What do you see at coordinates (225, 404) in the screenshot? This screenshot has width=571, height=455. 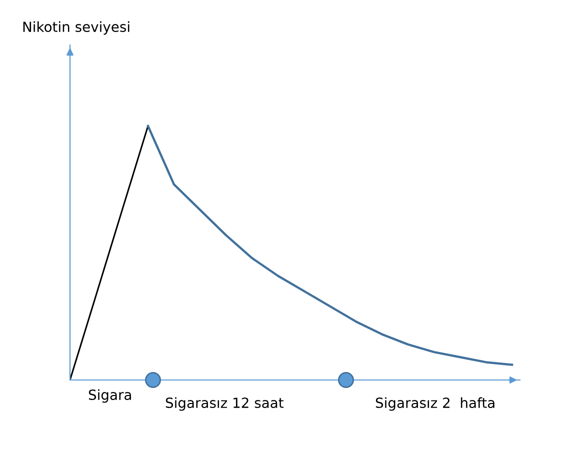 I see `text: Sigarasız 12 saat` at bounding box center [225, 404].